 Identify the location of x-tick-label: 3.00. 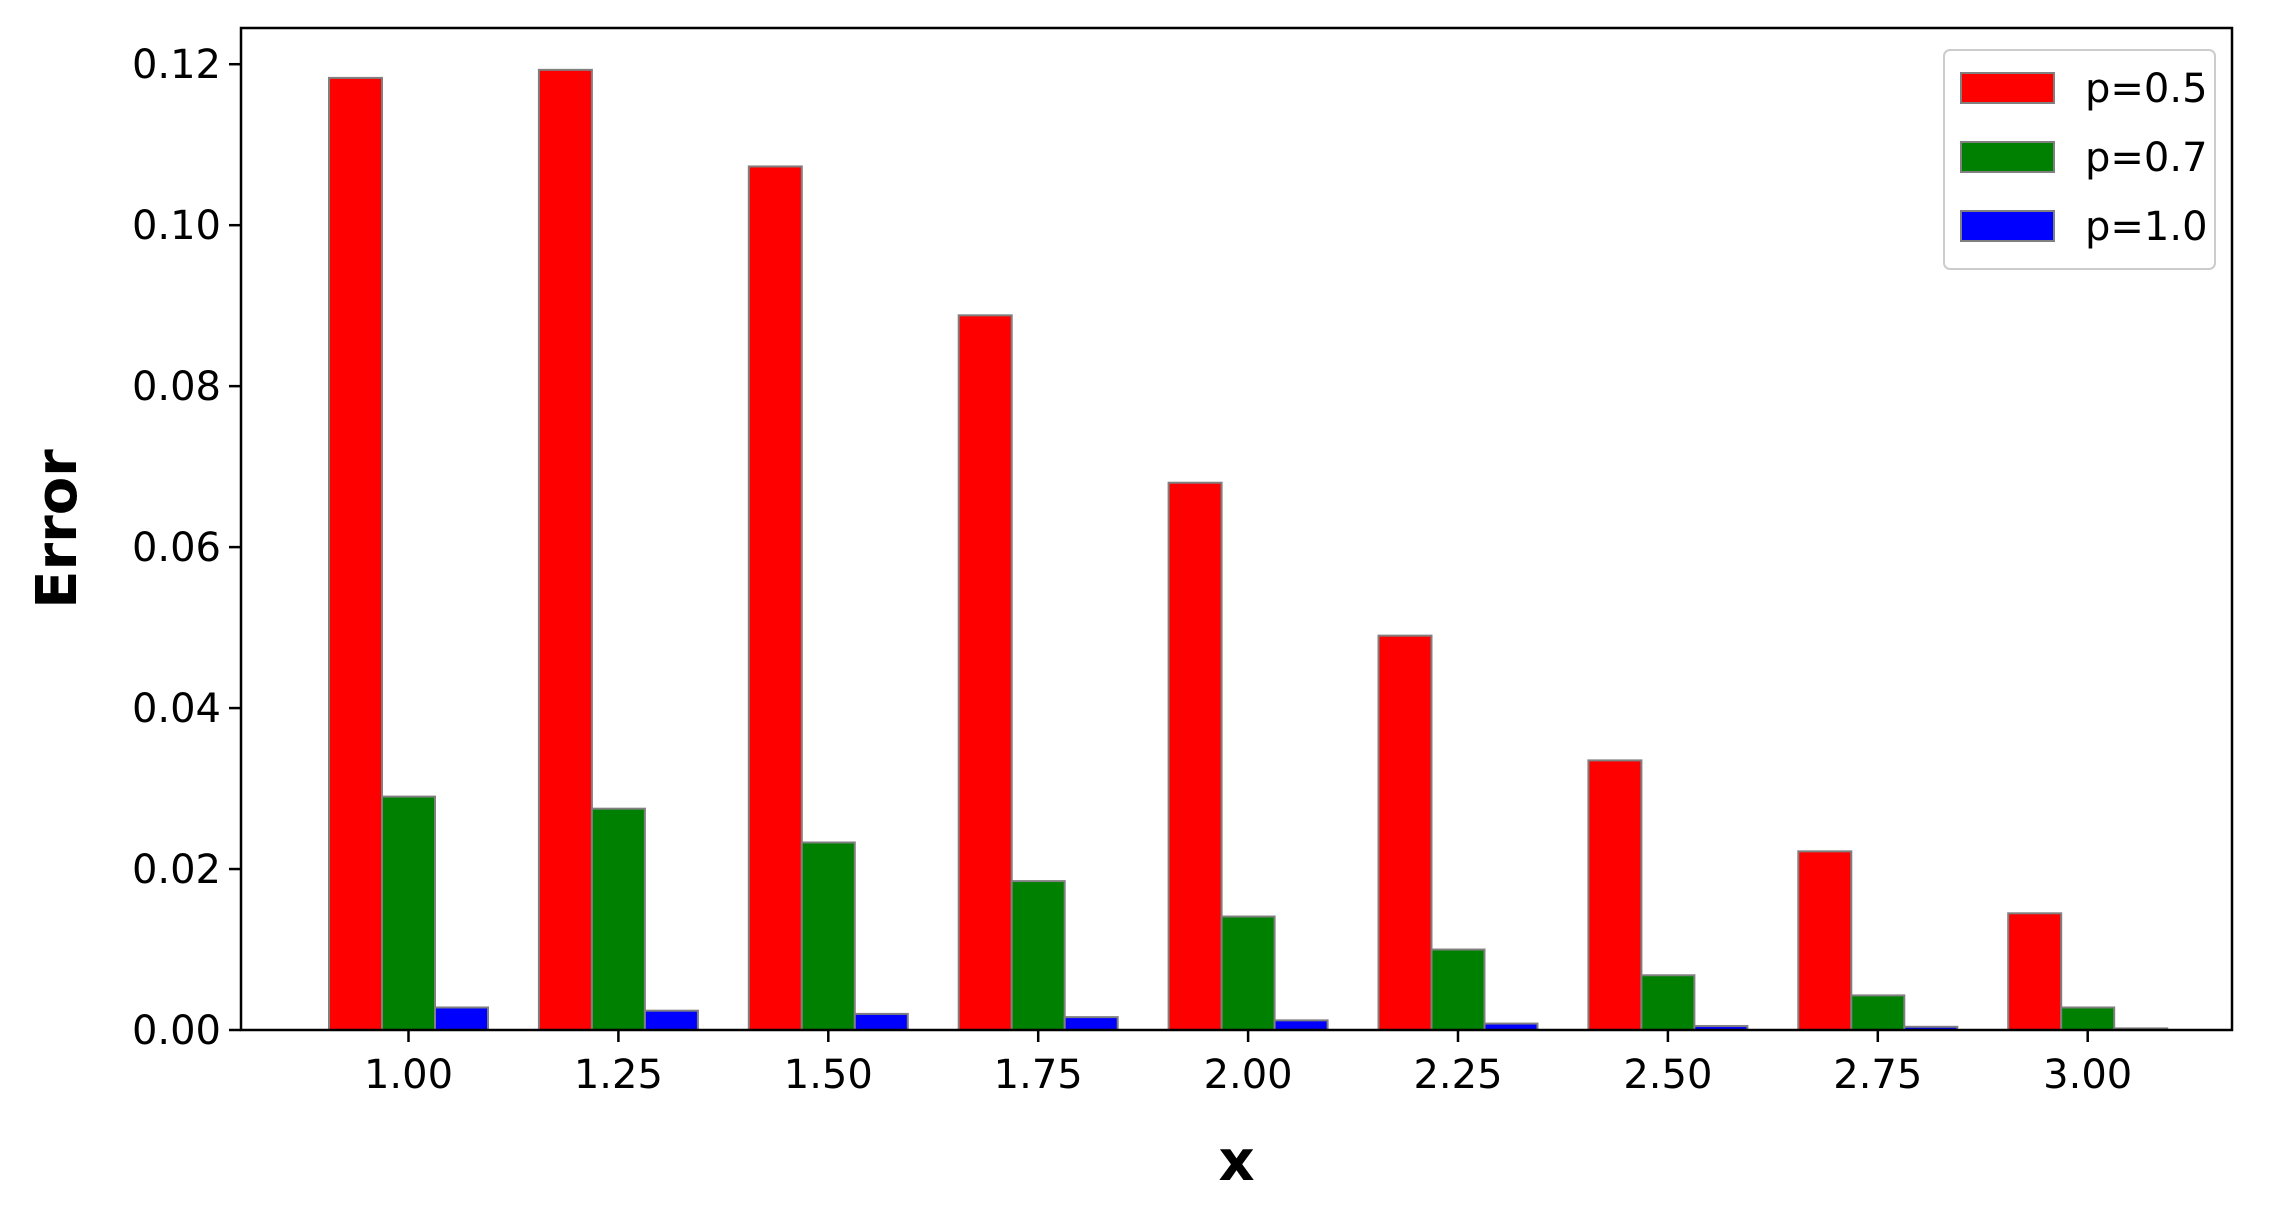
(2087, 1075).